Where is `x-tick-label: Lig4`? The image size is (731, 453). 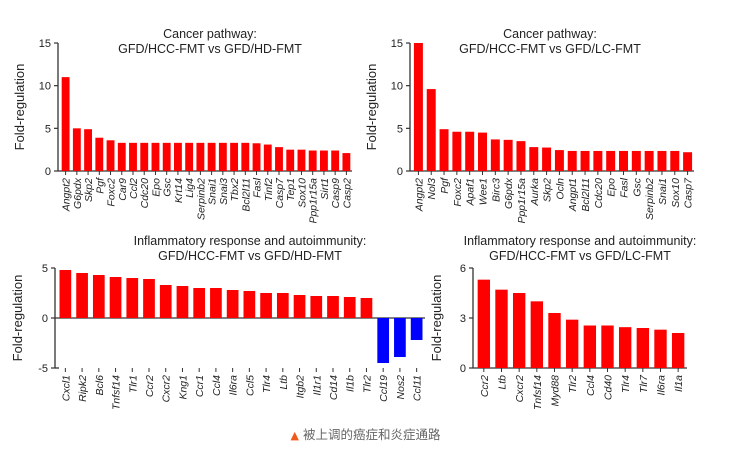 x-tick-label: Lig4 is located at coordinates (190, 188).